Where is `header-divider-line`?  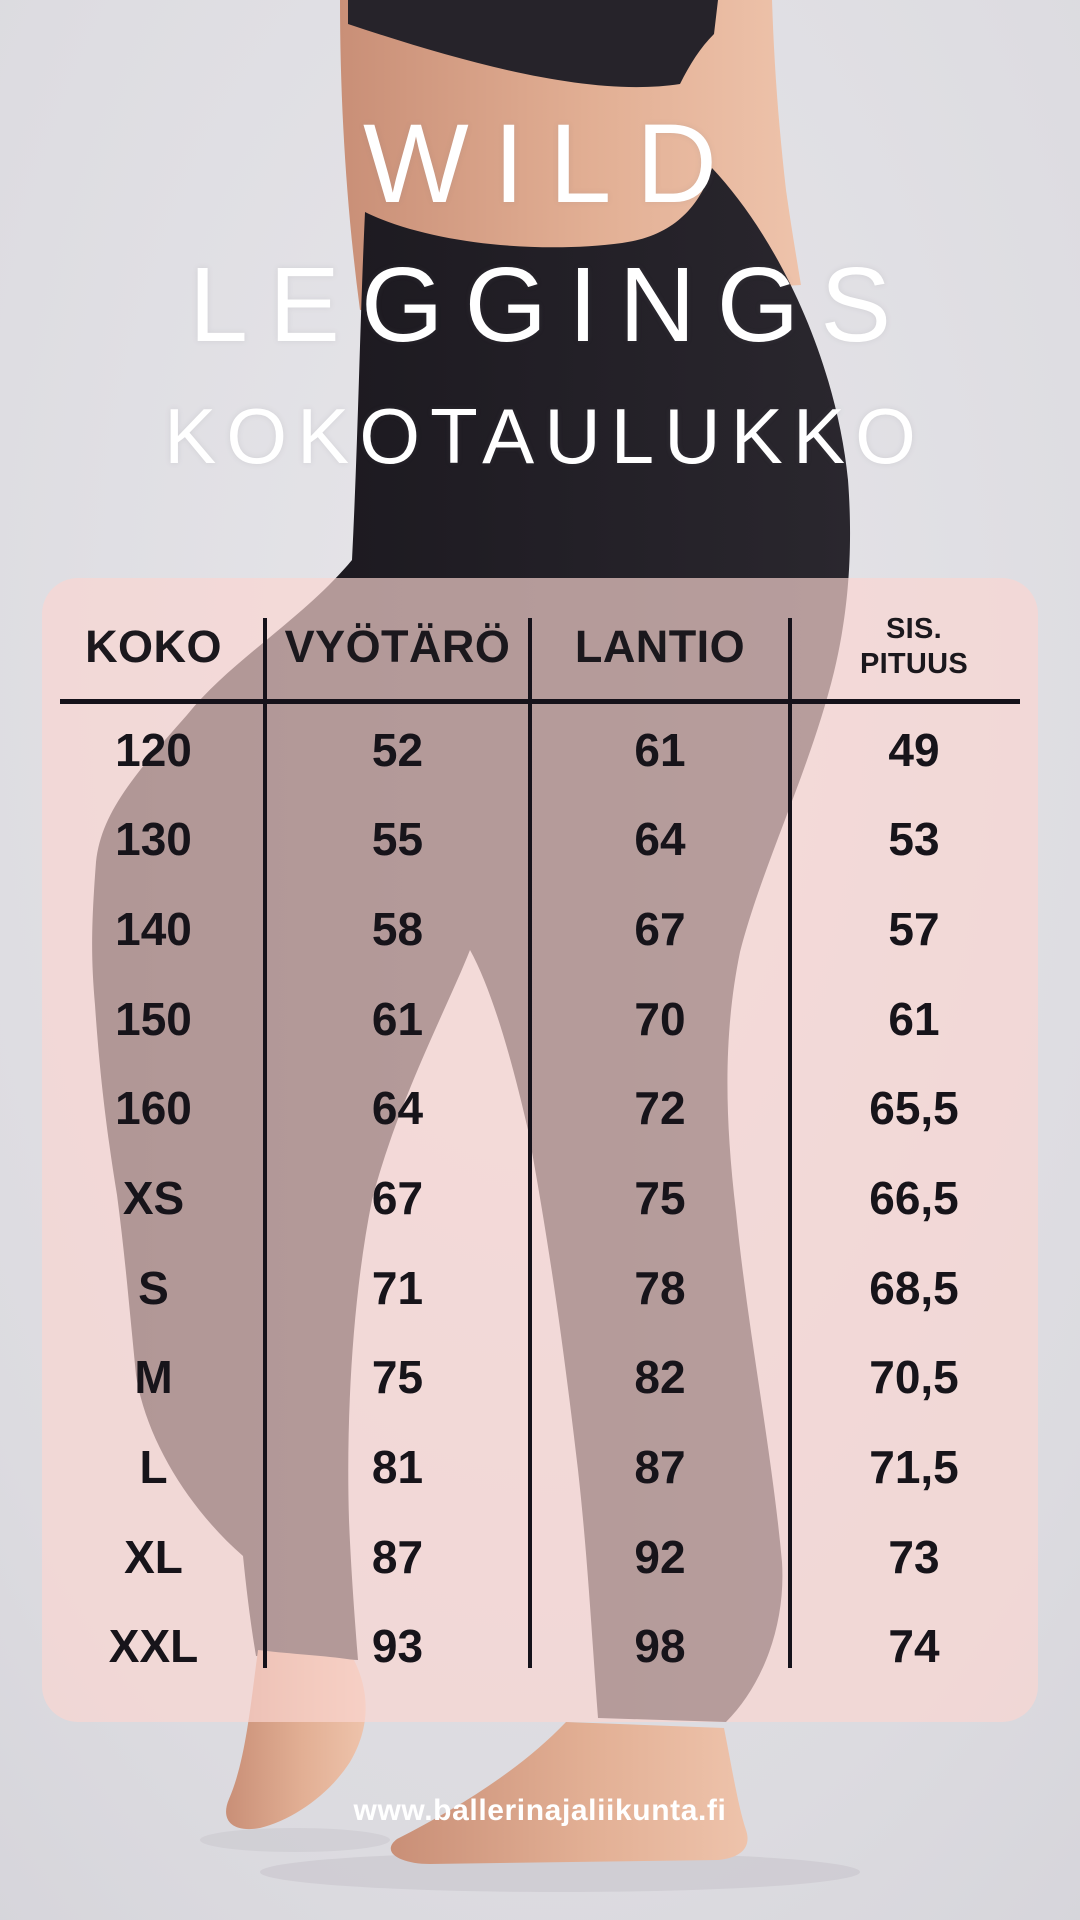
header-divider-line is located at coordinates (540, 701).